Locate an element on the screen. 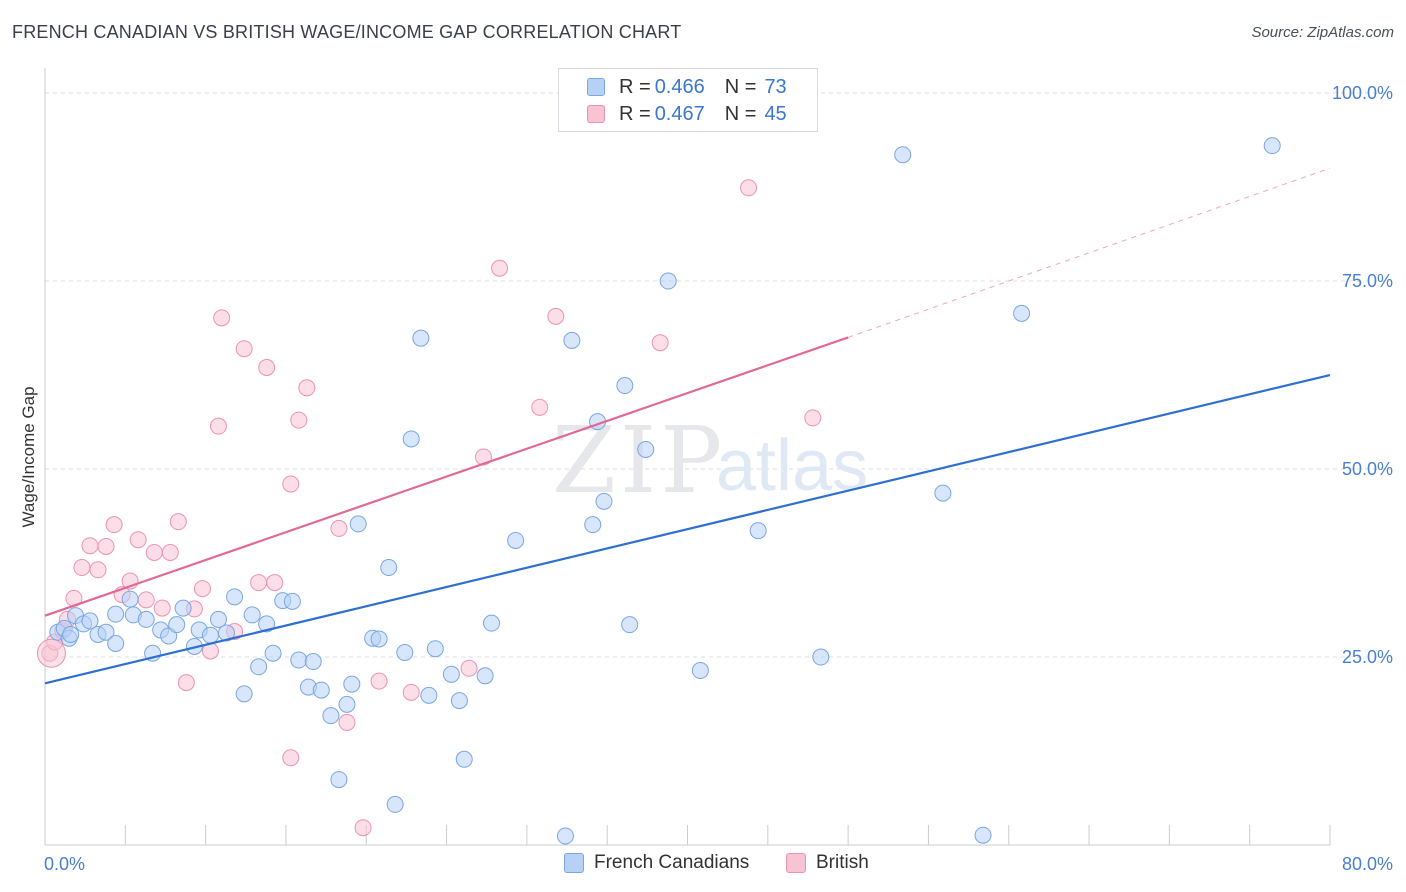 This screenshot has width=1406, height=892. x-tick-label: 0.0% is located at coordinates (64, 864).